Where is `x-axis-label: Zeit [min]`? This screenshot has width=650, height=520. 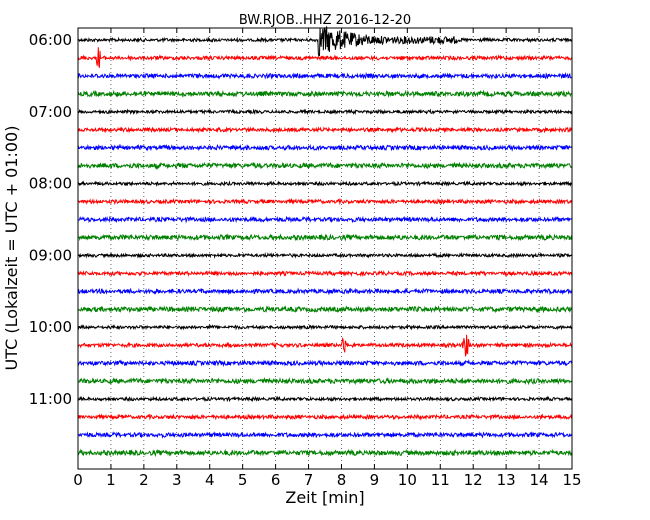
x-axis-label: Zeit [min] is located at coordinates (324, 497).